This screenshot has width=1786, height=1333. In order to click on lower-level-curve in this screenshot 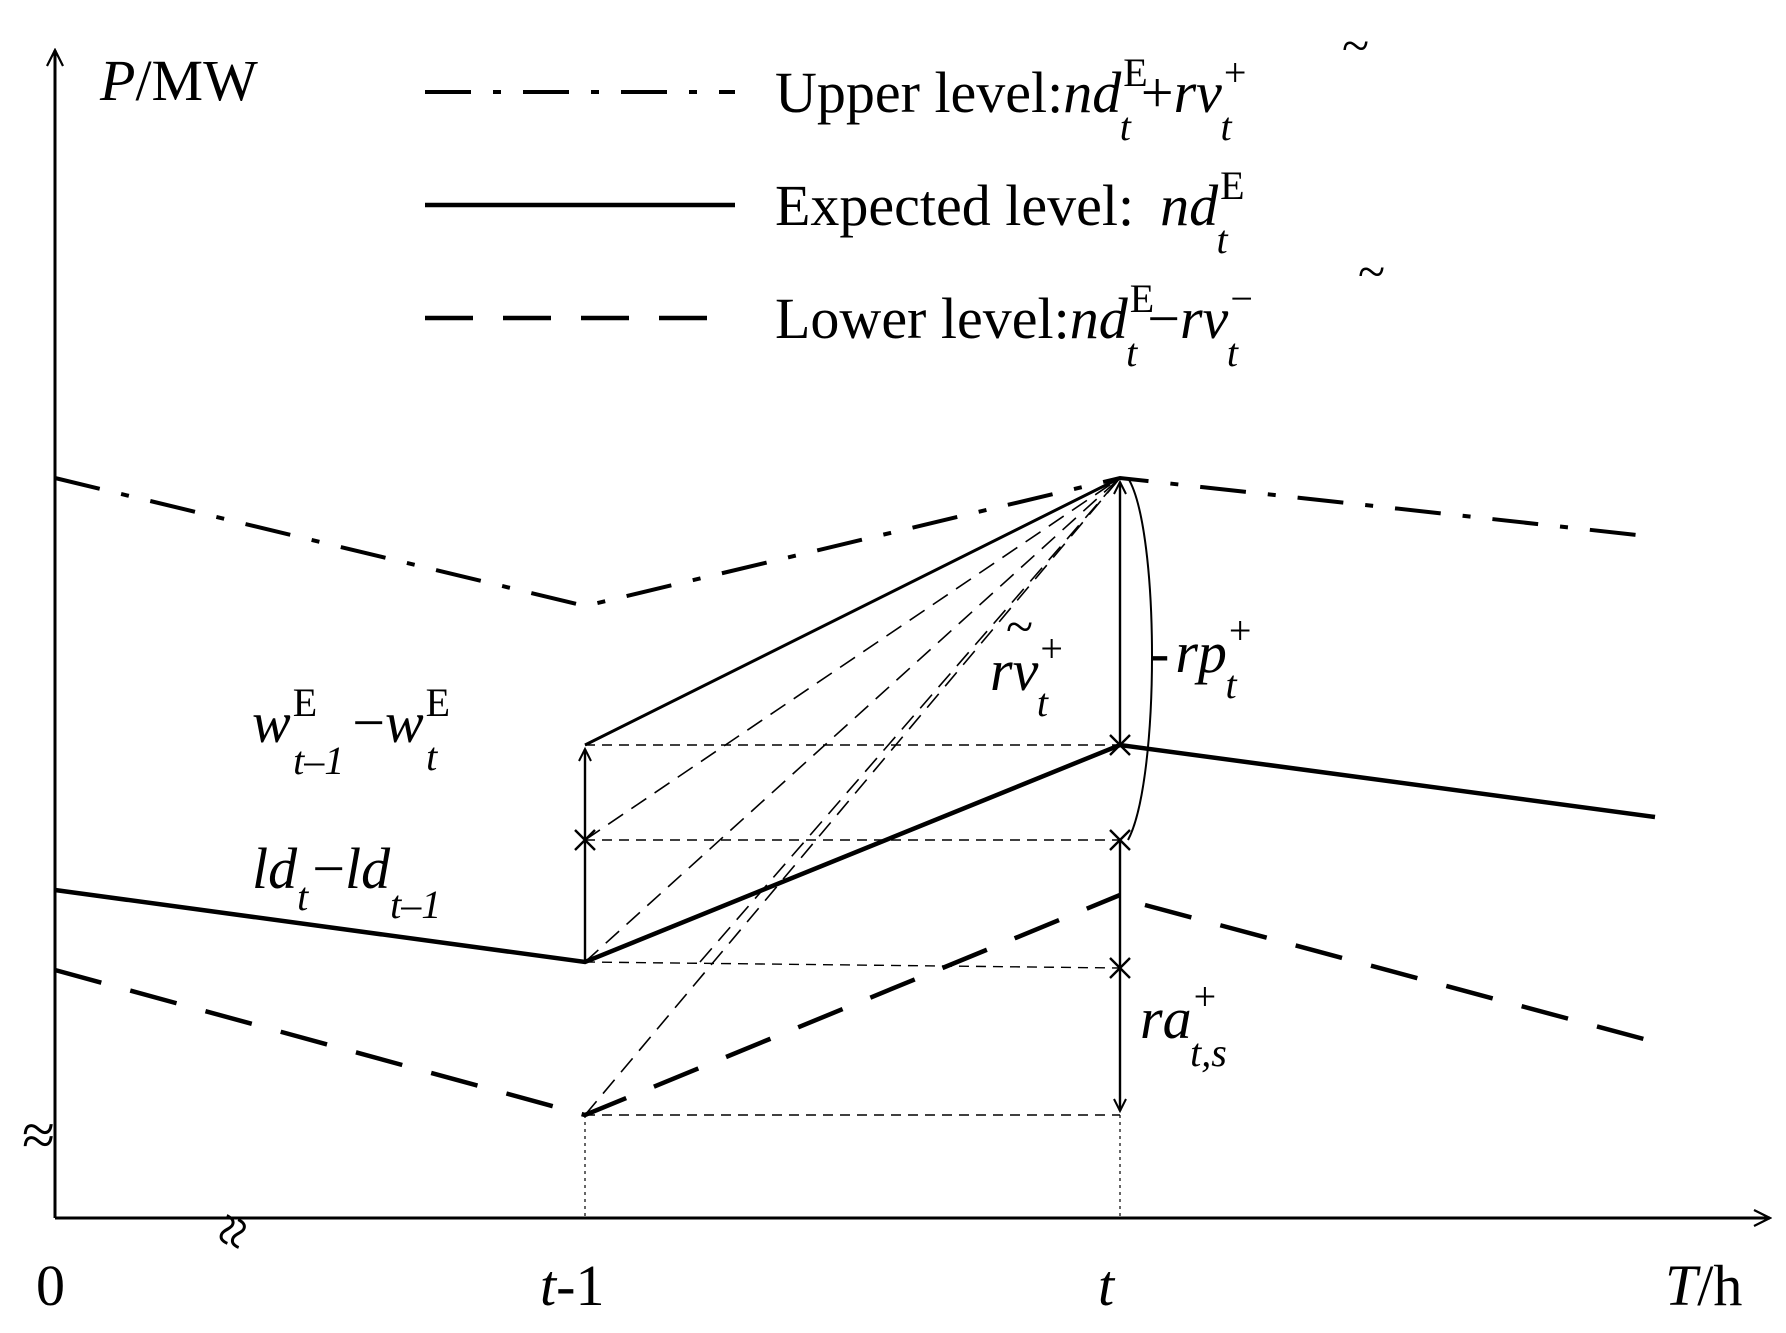, I will do `click(587, 1005)`.